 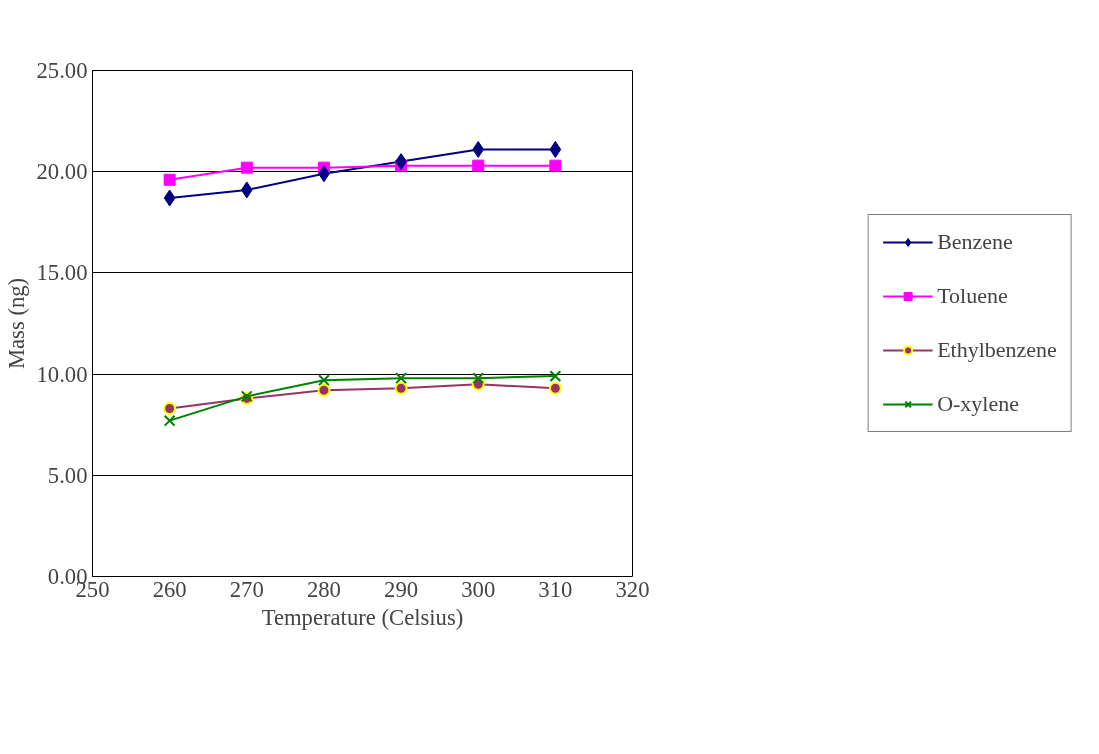 What do you see at coordinates (972, 296) in the screenshot?
I see `legend-label: Toluene` at bounding box center [972, 296].